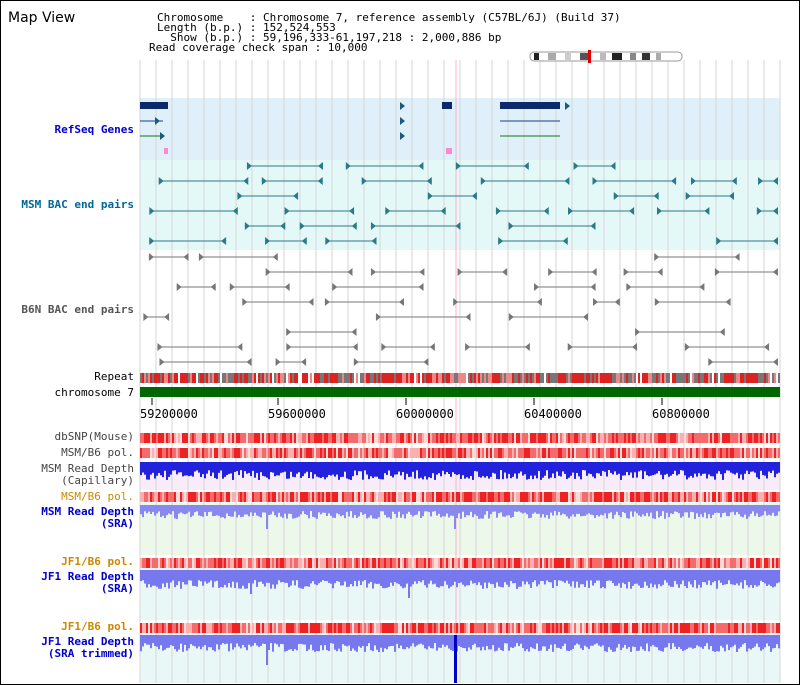  I want to click on chromosome-ideogram, so click(606, 56).